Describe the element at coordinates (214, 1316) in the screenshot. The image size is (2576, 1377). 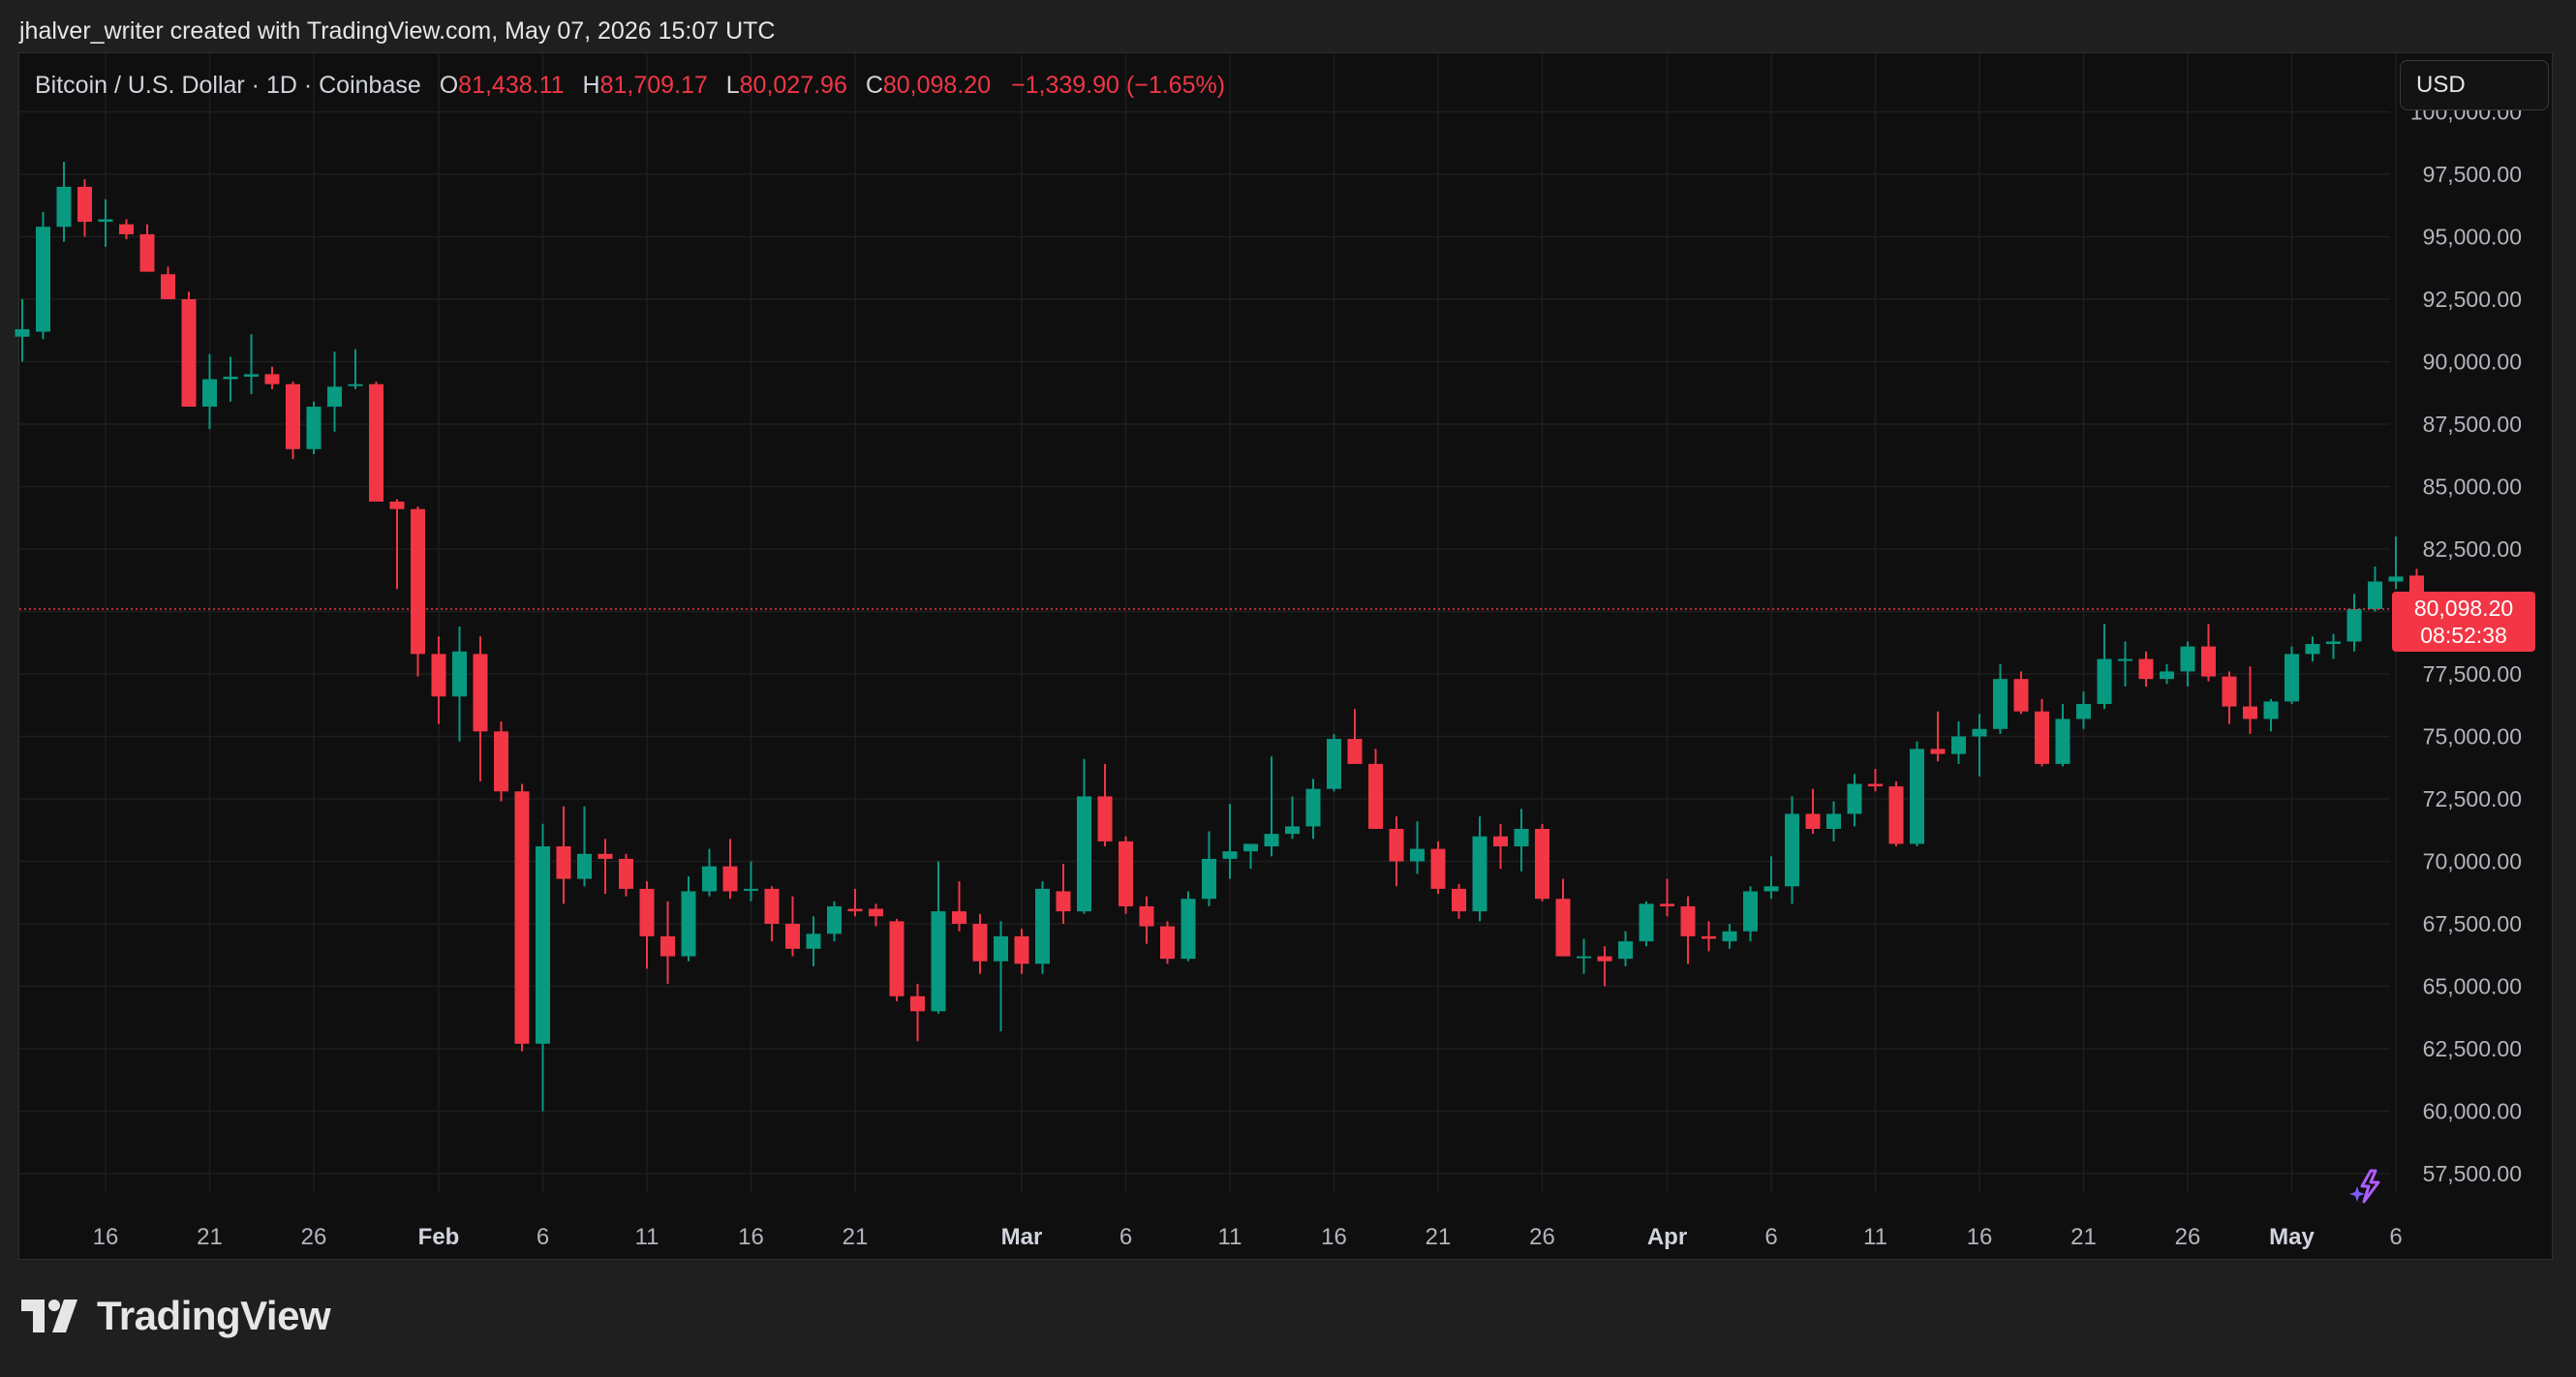
I see `brand-name: TradingView` at that location.